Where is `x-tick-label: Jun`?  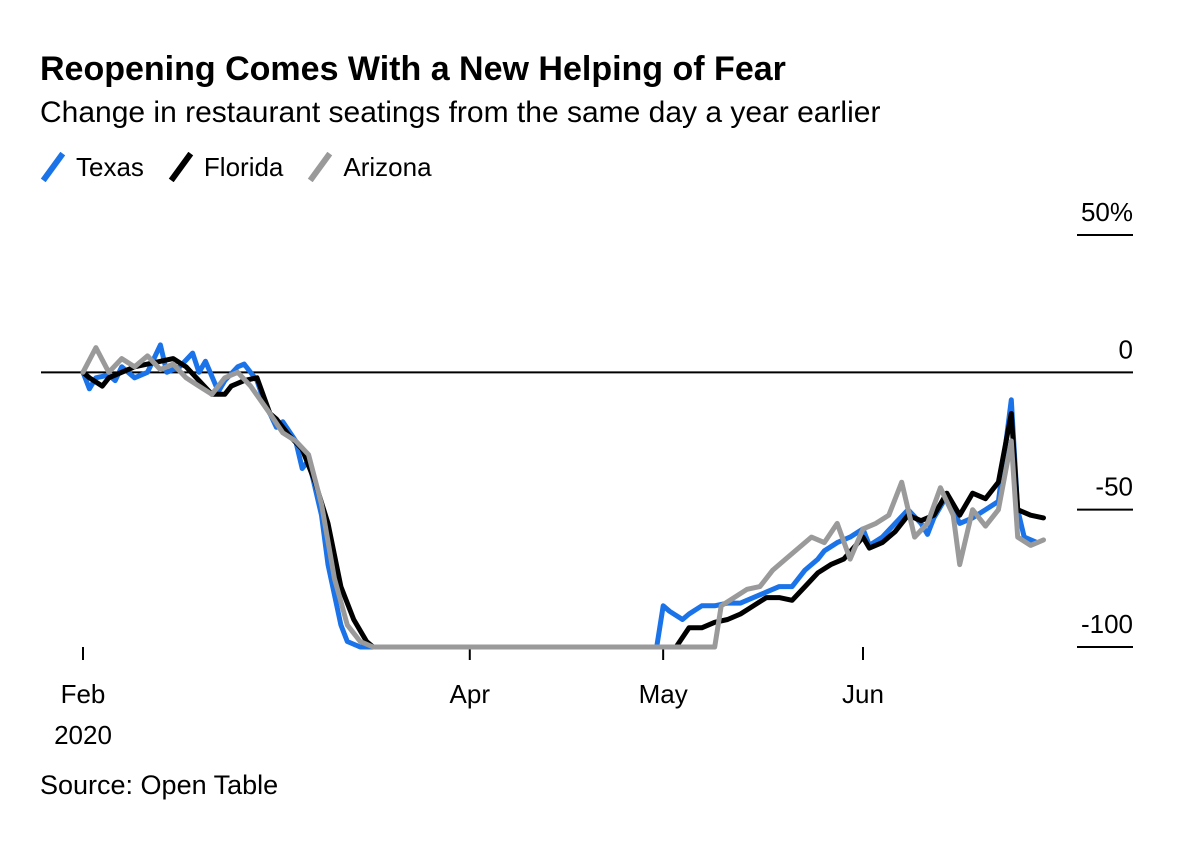
x-tick-label: Jun is located at coordinates (863, 694).